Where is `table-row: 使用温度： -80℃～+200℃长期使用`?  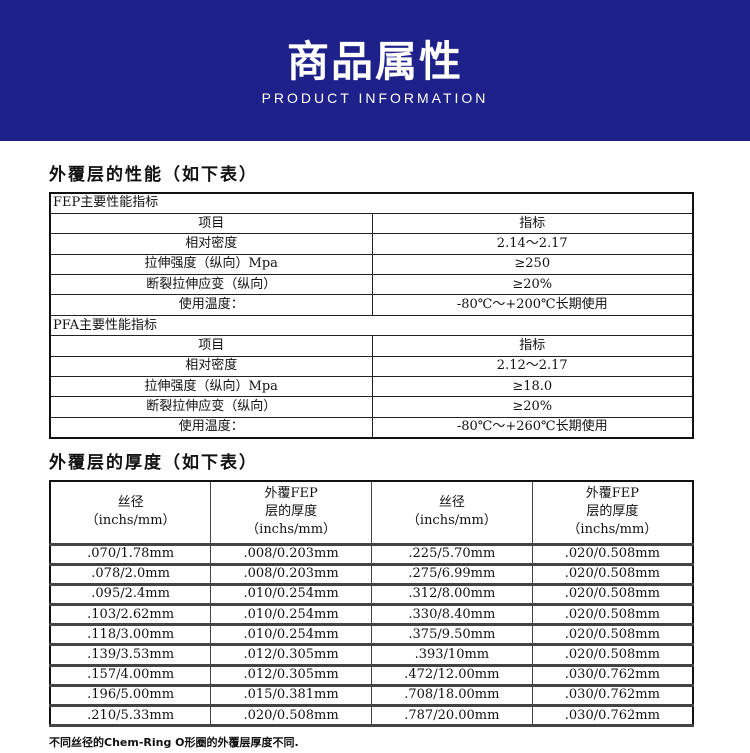
table-row: 使用温度： -80℃～+200℃长期使用 is located at coordinates (371, 305).